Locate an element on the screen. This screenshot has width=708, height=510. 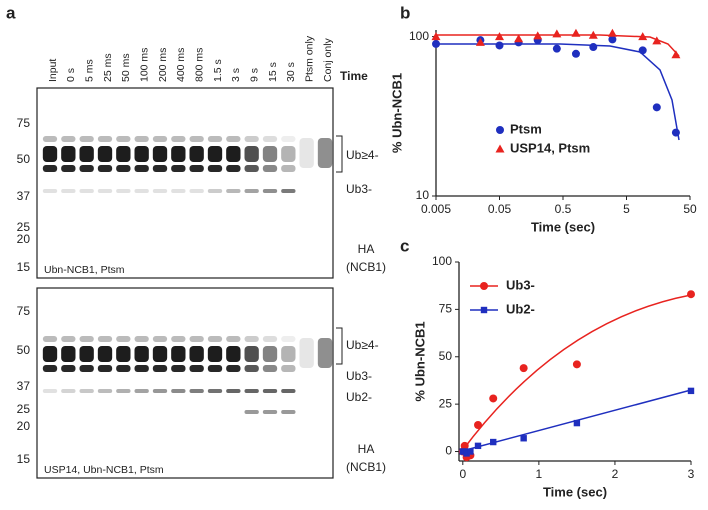
lane-label: 100 ms is located at coordinates (144, 65).